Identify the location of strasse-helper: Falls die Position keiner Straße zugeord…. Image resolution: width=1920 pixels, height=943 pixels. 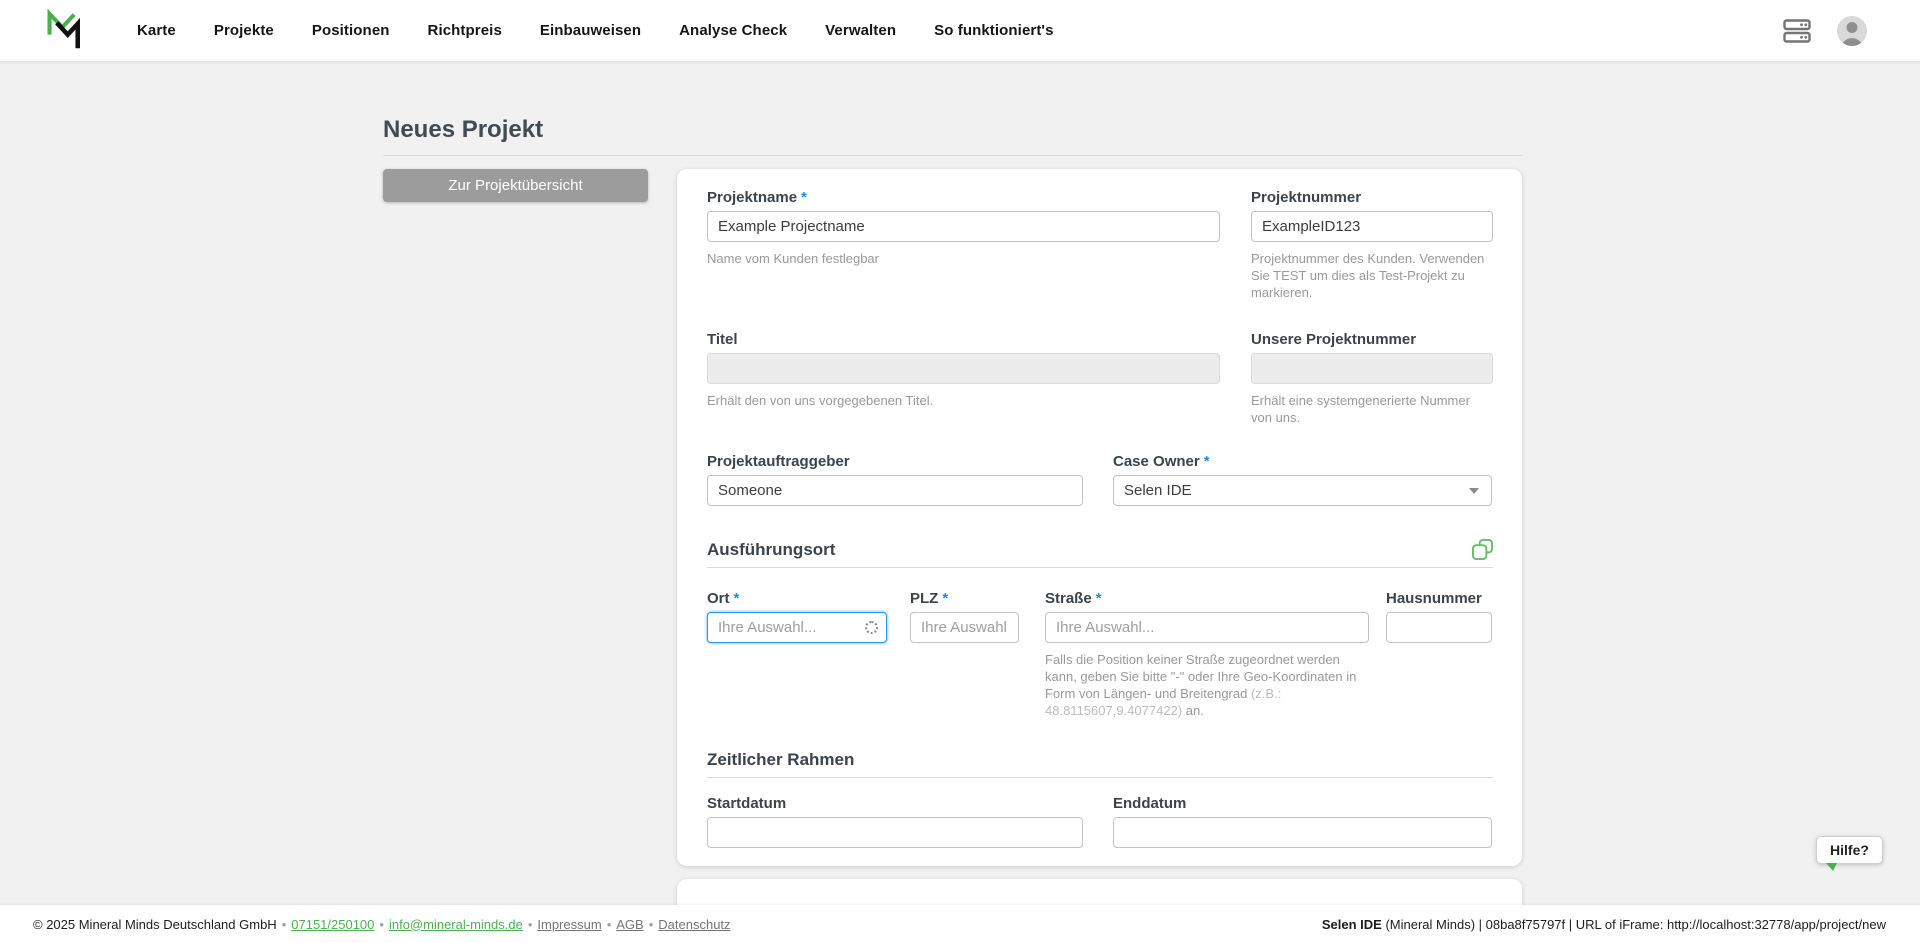
(1201, 685).